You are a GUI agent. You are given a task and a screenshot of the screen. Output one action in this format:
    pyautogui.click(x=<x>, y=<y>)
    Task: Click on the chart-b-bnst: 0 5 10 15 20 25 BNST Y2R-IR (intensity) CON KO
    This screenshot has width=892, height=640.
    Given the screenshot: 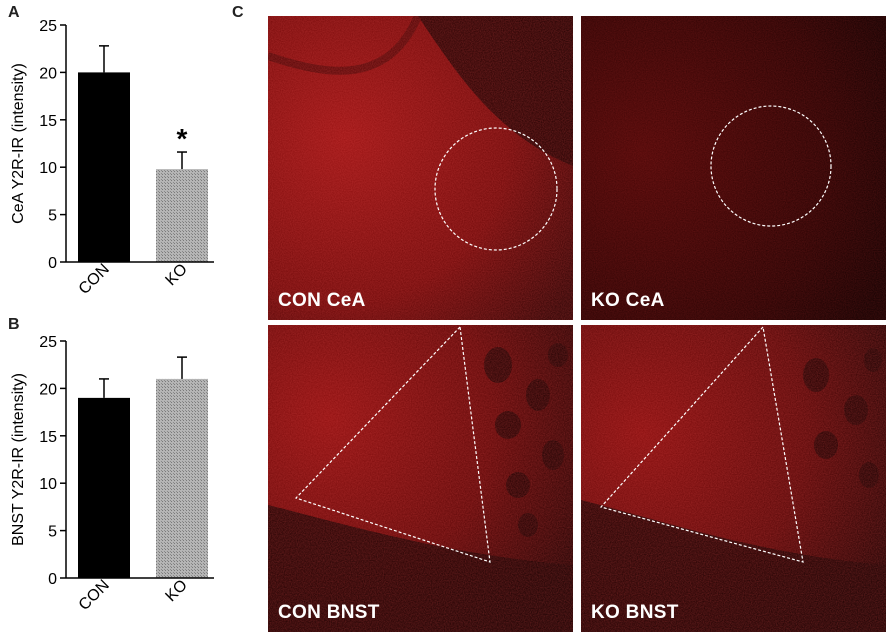 What is the action you would take?
    pyautogui.click(x=112, y=474)
    